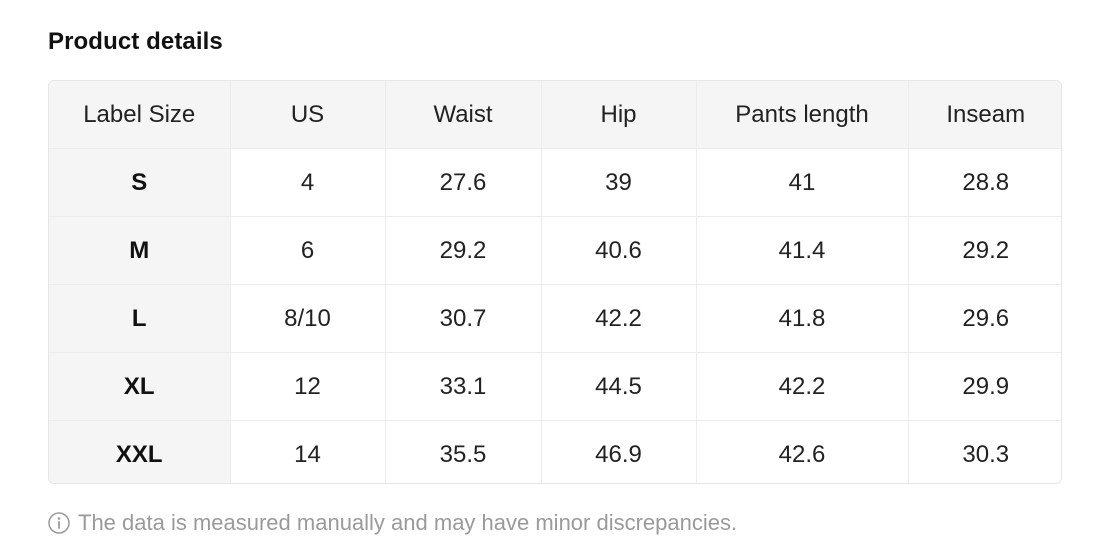  I want to click on us-cell: 12, so click(308, 386).